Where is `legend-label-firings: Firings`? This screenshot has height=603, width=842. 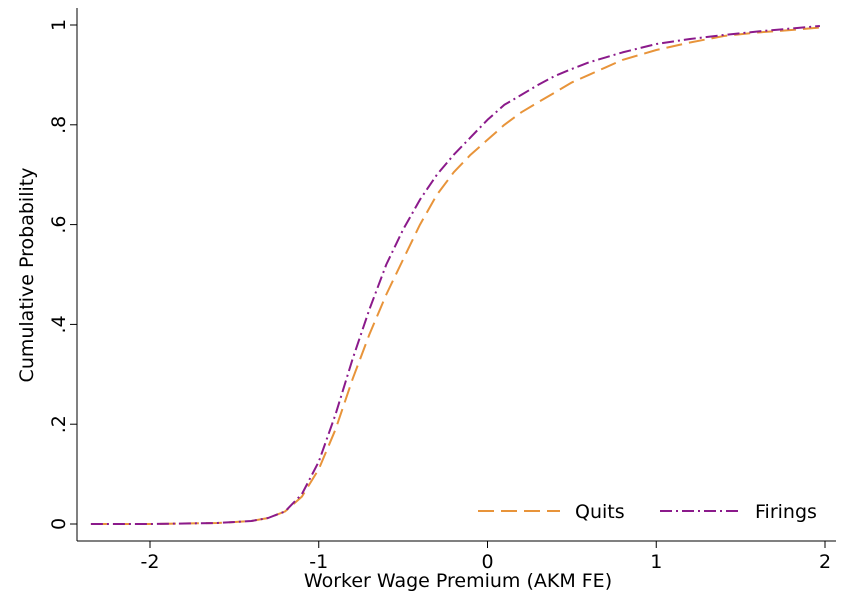
legend-label-firings: Firings is located at coordinates (786, 512).